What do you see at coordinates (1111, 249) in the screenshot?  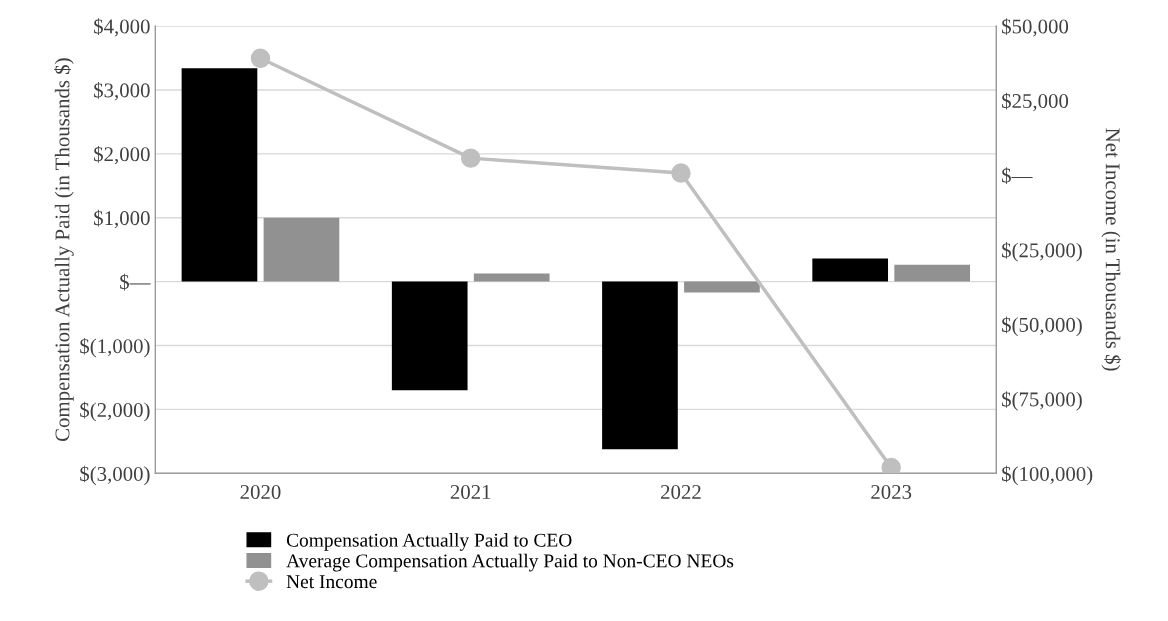 I see `y2-axis-title: Net Income (in Thousands $)` at bounding box center [1111, 249].